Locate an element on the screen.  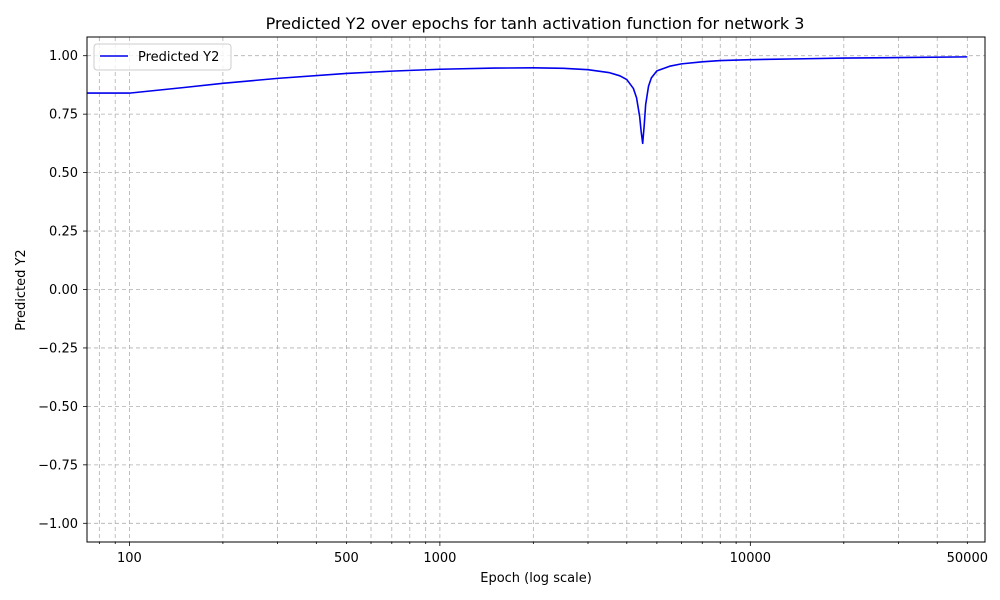
legend-box is located at coordinates (162, 57).